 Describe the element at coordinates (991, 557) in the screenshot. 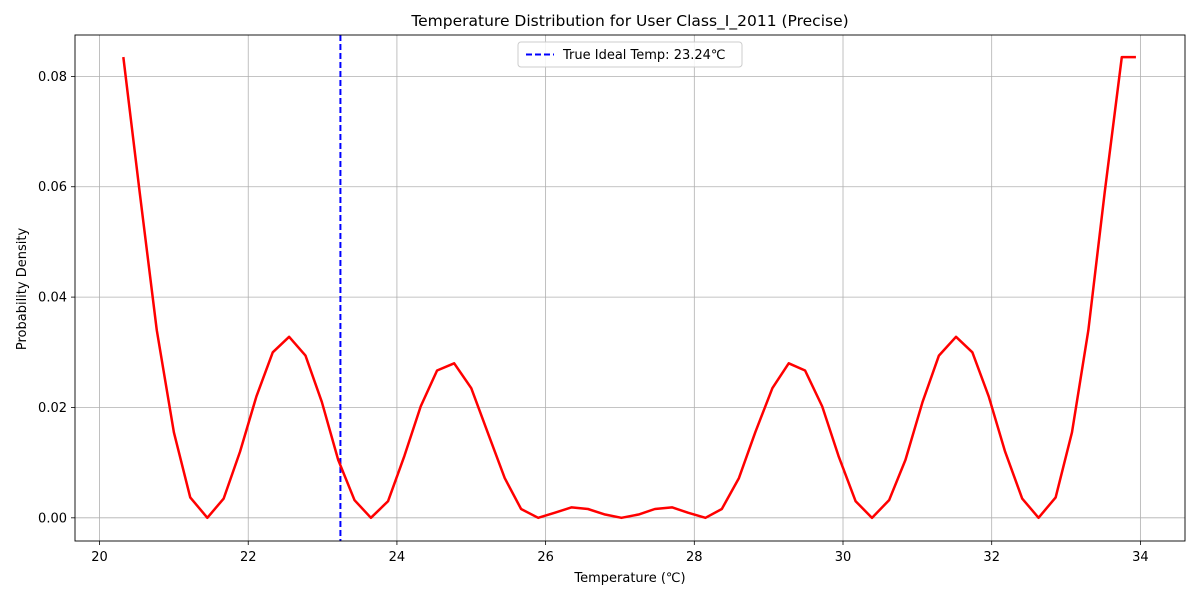

I see `x-tick-label: 32` at that location.